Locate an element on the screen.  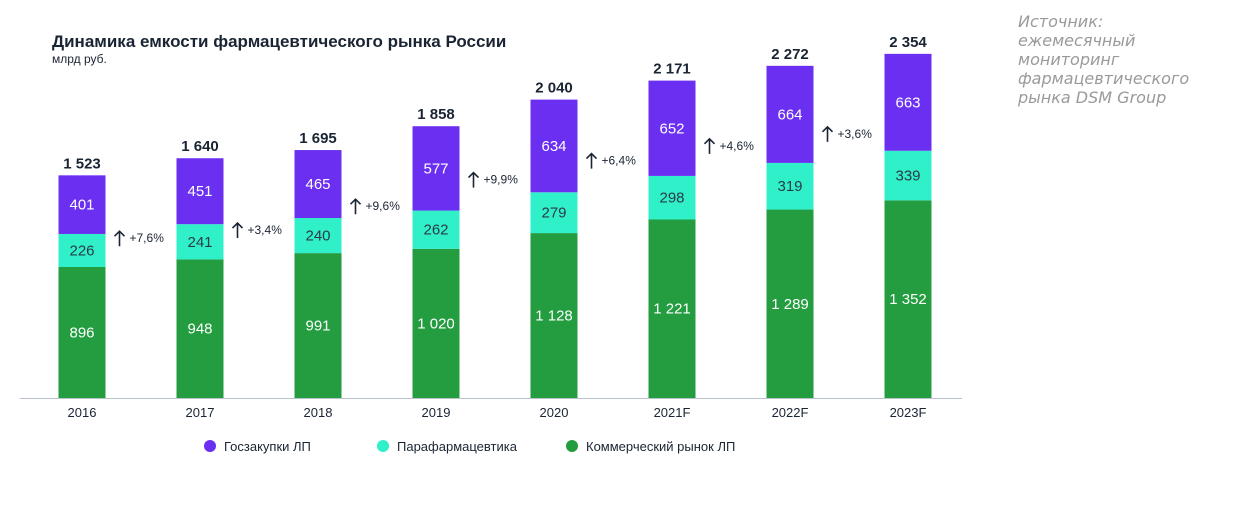
growth-label: +3,4% is located at coordinates (265, 230).